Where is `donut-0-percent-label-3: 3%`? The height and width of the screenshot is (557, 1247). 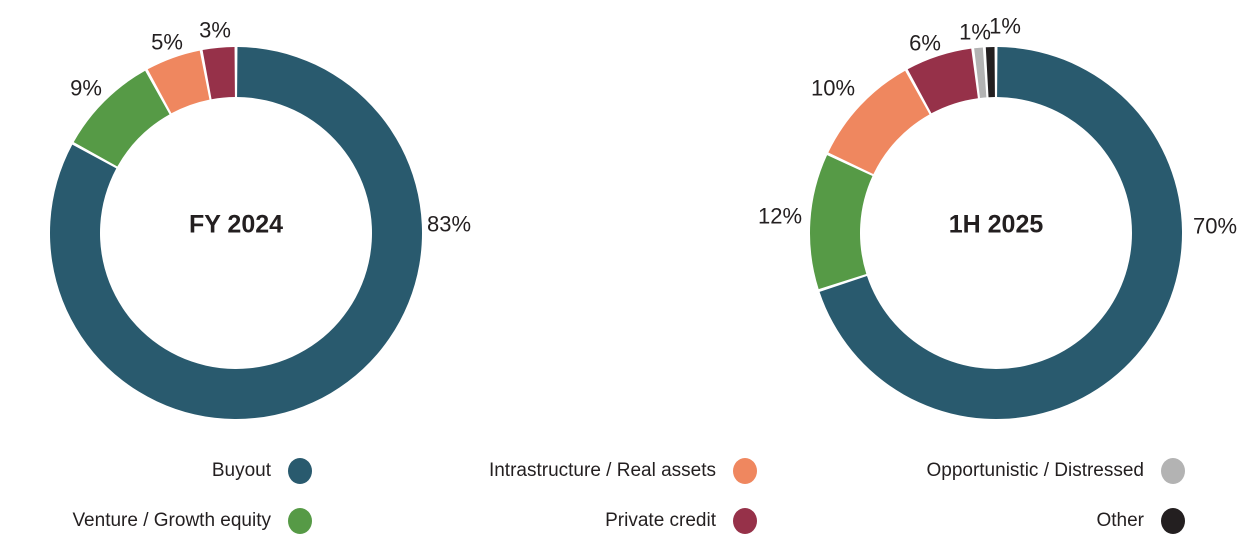 donut-0-percent-label-3: 3% is located at coordinates (215, 30).